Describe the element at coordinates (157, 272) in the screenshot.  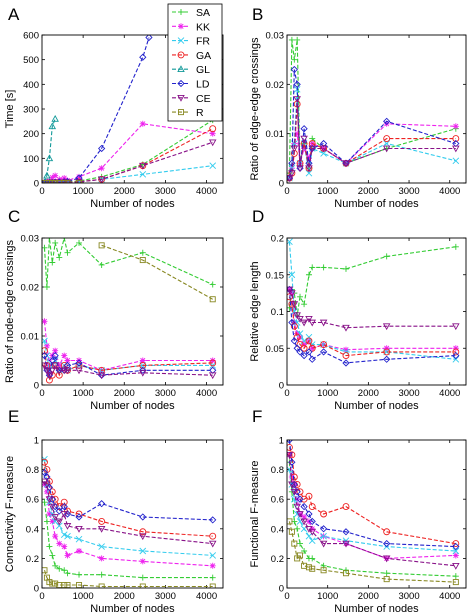
I see `series-line-r` at that location.